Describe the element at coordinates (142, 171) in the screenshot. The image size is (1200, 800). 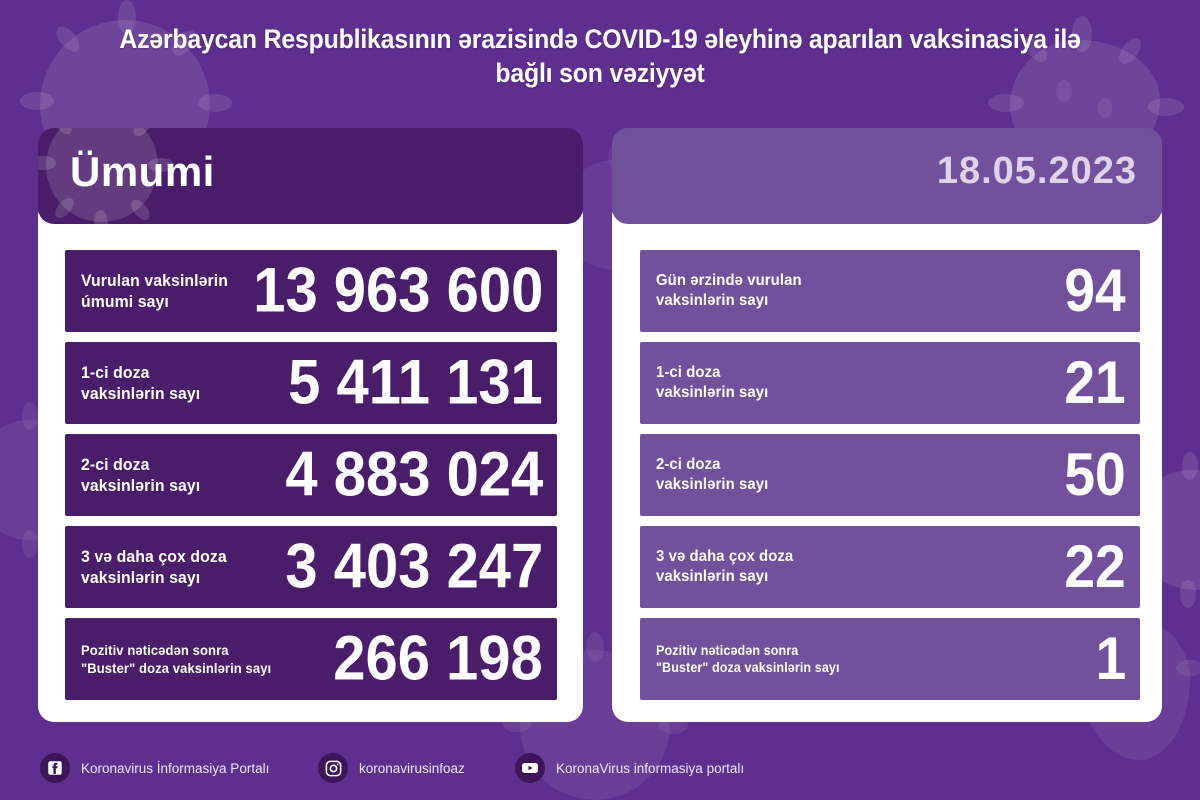
I see `left-panel-header-label: Ümumi` at that location.